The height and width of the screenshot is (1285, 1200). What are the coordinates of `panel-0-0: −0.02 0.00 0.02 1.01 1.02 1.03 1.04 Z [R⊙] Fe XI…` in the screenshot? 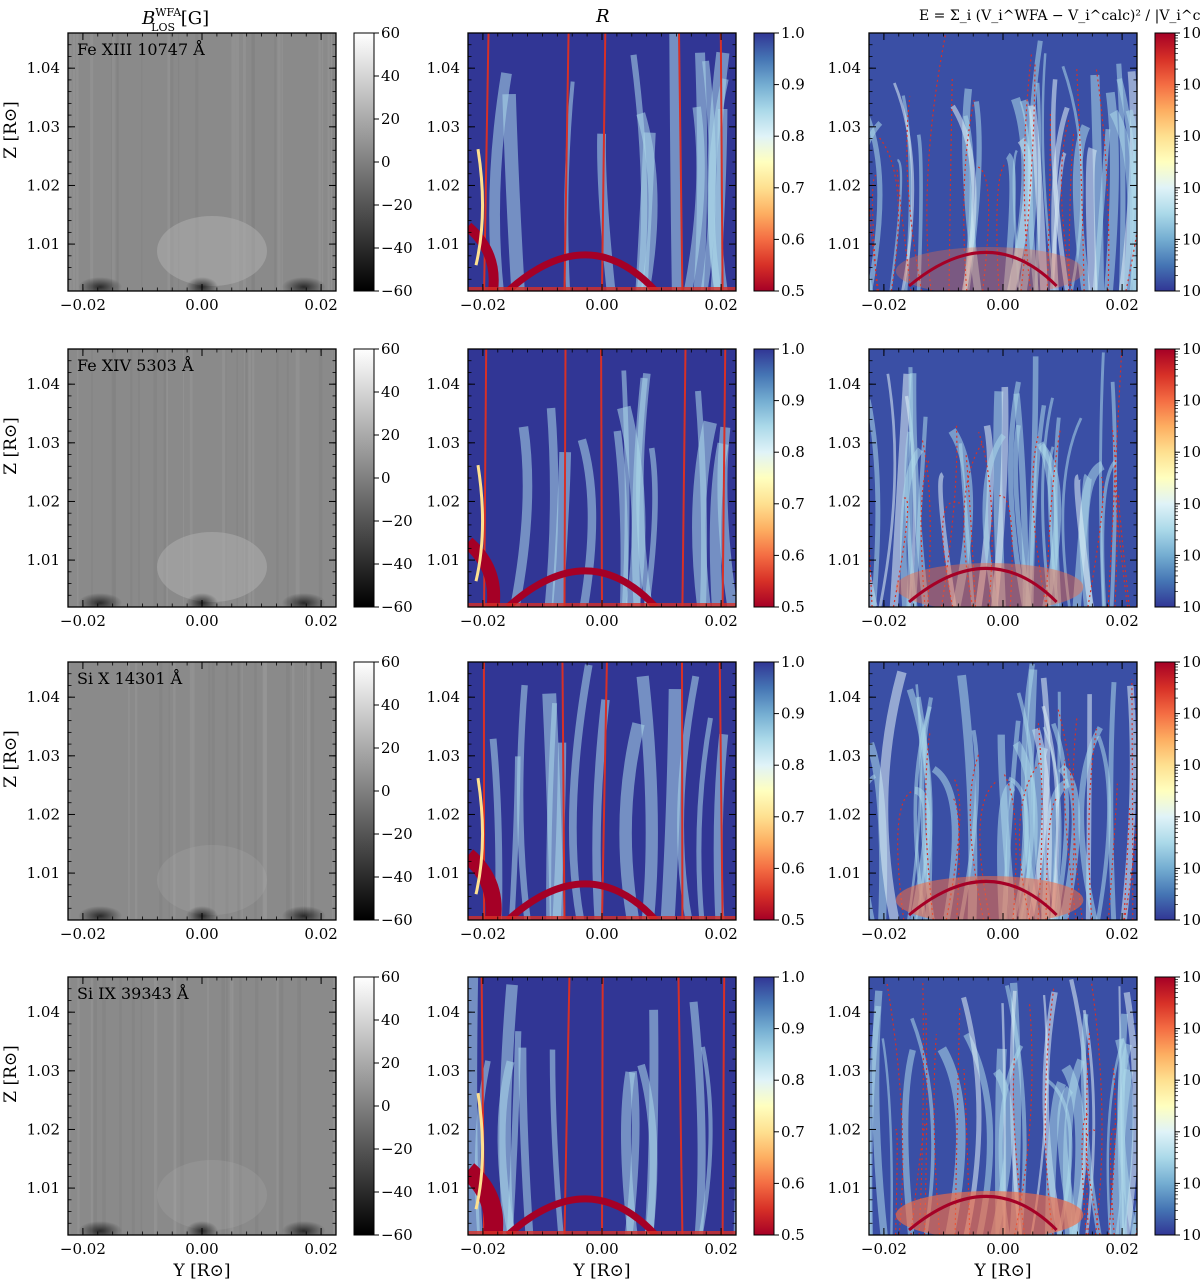 It's located at (207, 169).